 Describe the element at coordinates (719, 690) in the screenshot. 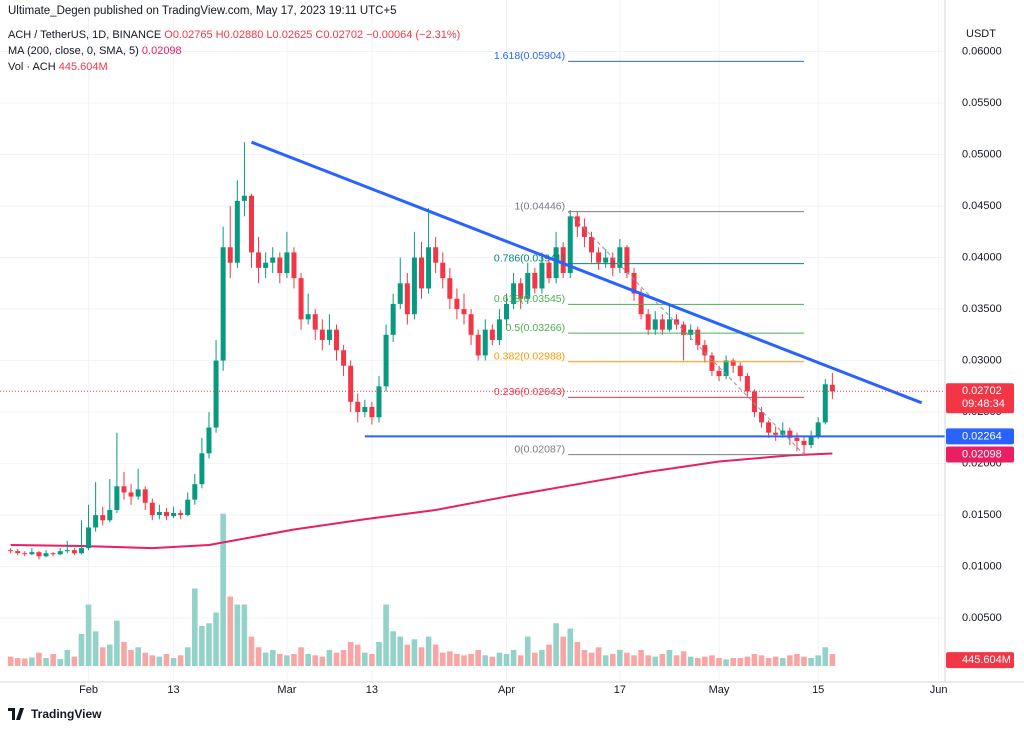

I see `x-tick-label: May` at that location.